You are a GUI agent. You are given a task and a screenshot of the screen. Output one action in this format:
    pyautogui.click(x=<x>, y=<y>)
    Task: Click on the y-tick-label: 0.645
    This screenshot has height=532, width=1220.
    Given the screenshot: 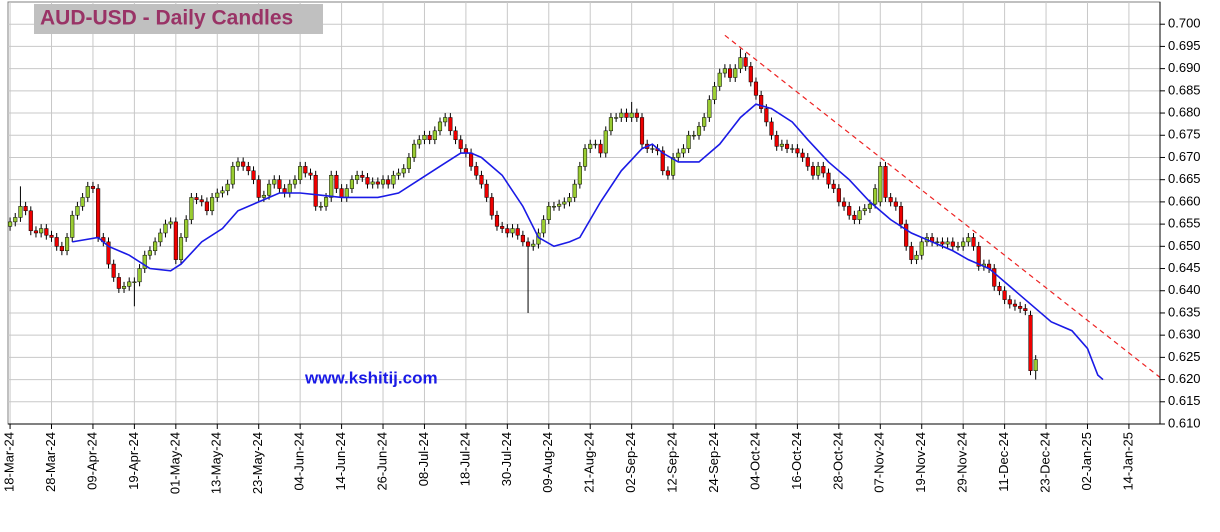 What is the action you would take?
    pyautogui.click(x=1184, y=267)
    